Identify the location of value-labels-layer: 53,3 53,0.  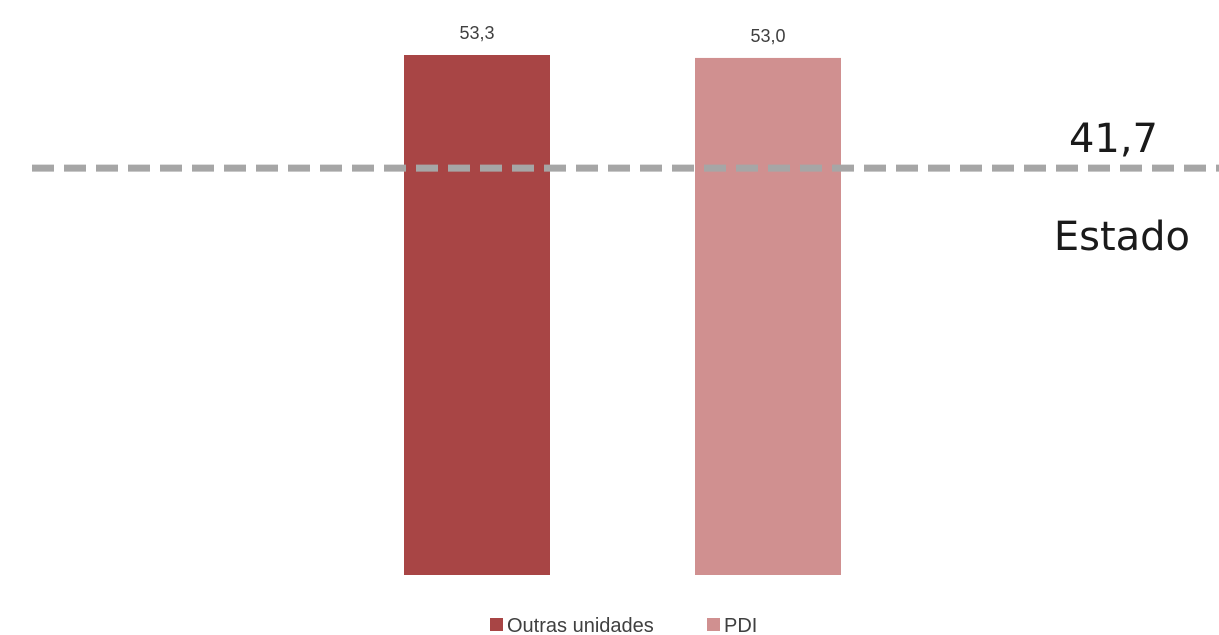
(622, 34).